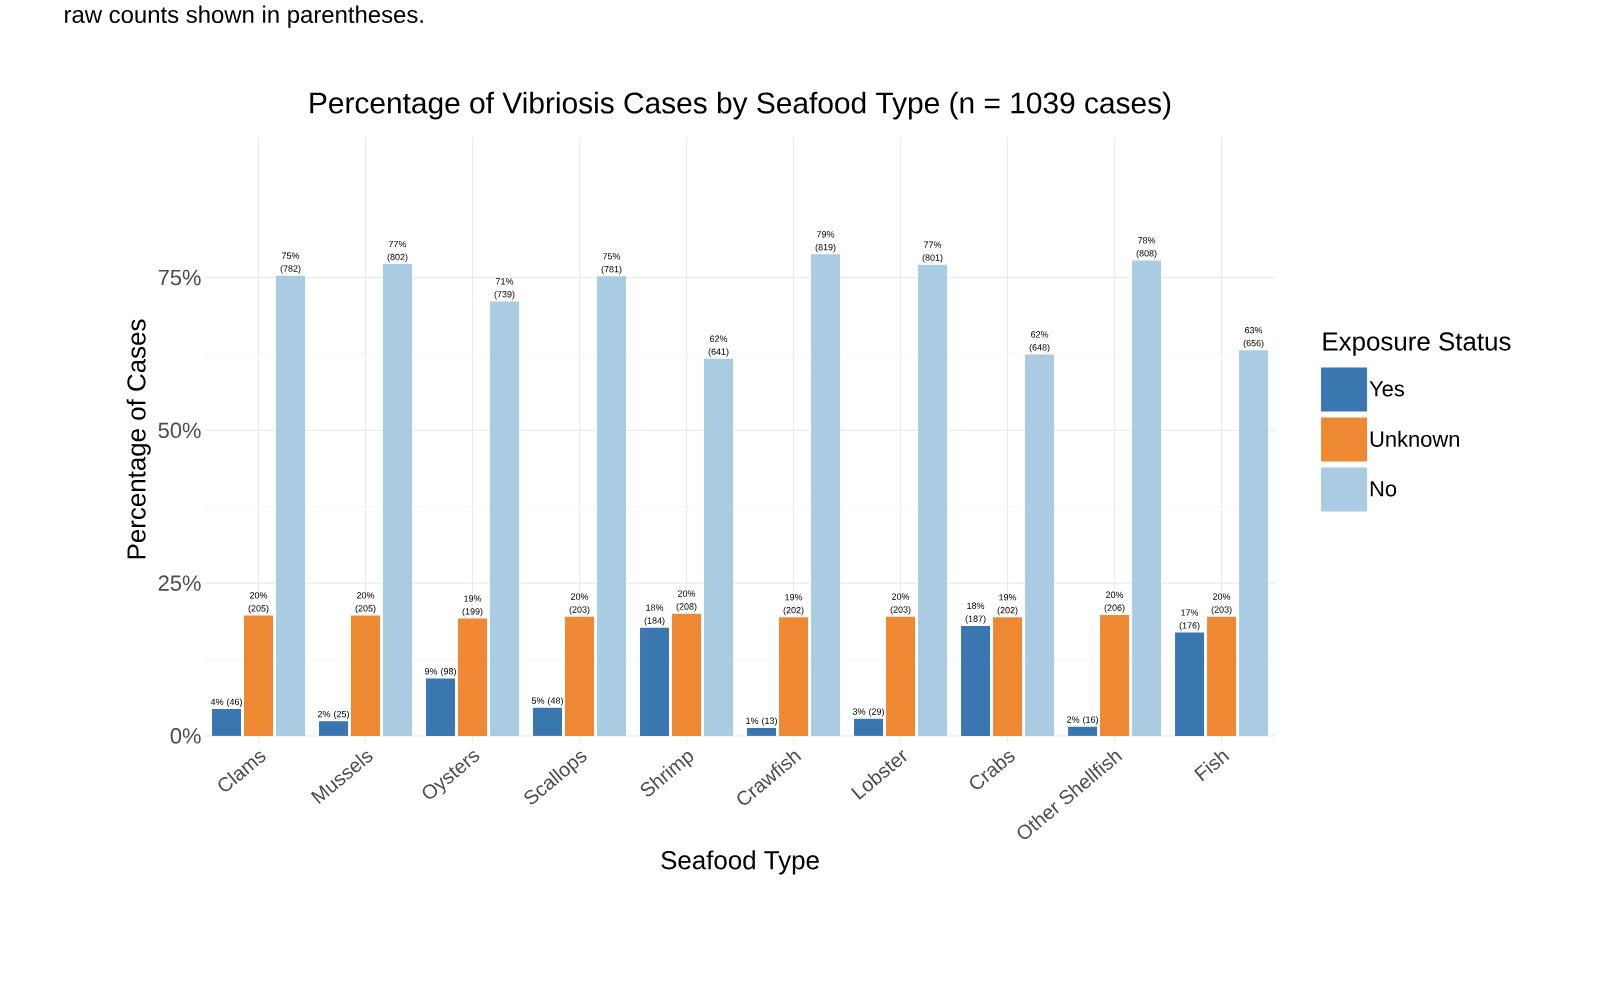  What do you see at coordinates (504, 289) in the screenshot?
I see `data-label: 71% (739)` at bounding box center [504, 289].